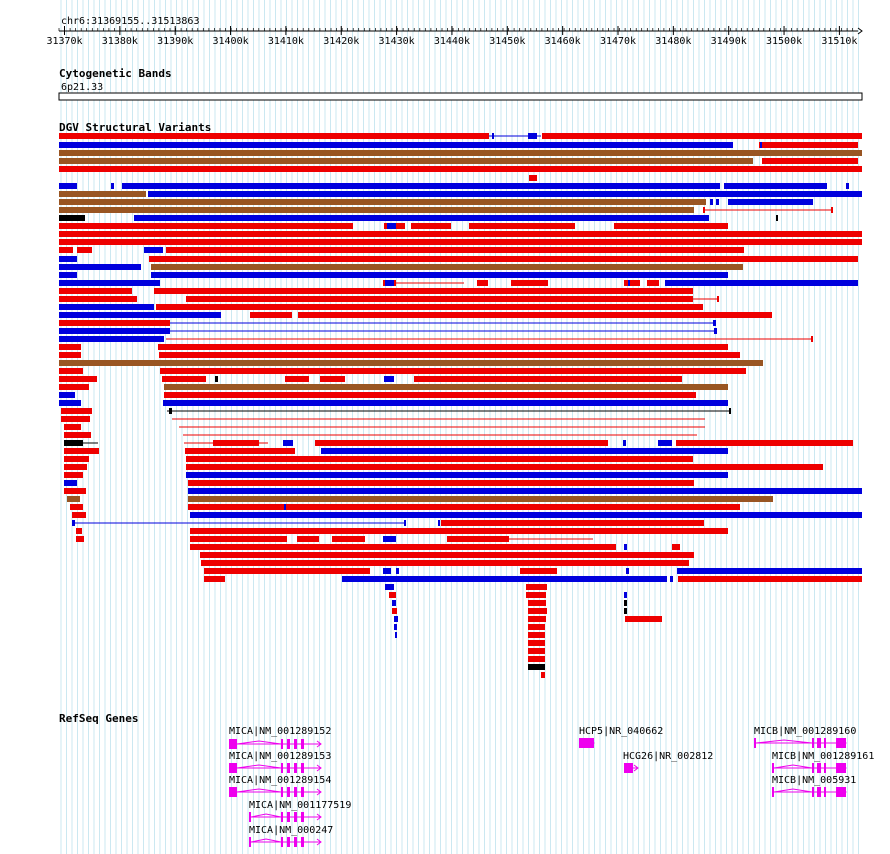 The image size is (890, 854). Describe the element at coordinates (280, 737) in the screenshot. I see `gene-model: MICA|NM_001289152` at that location.